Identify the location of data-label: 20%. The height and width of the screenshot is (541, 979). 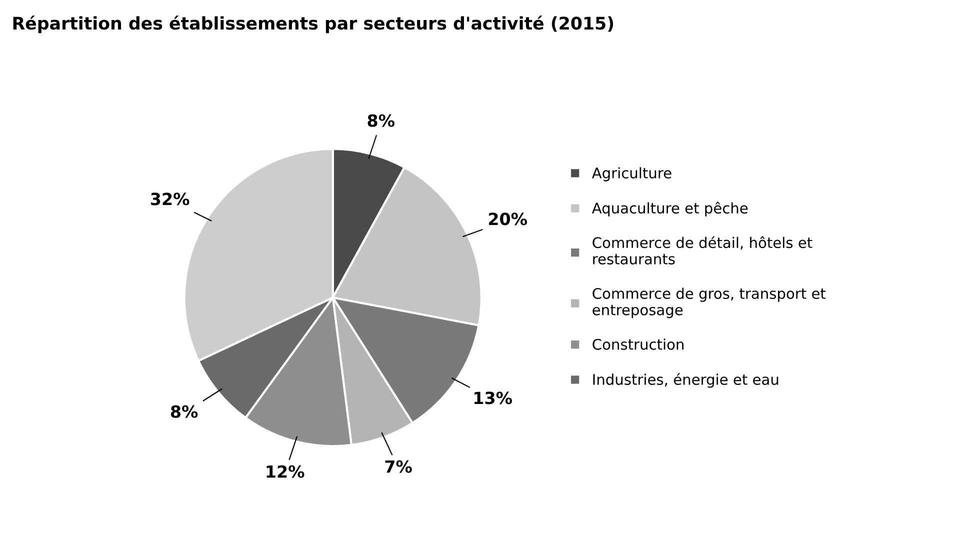
(507, 219).